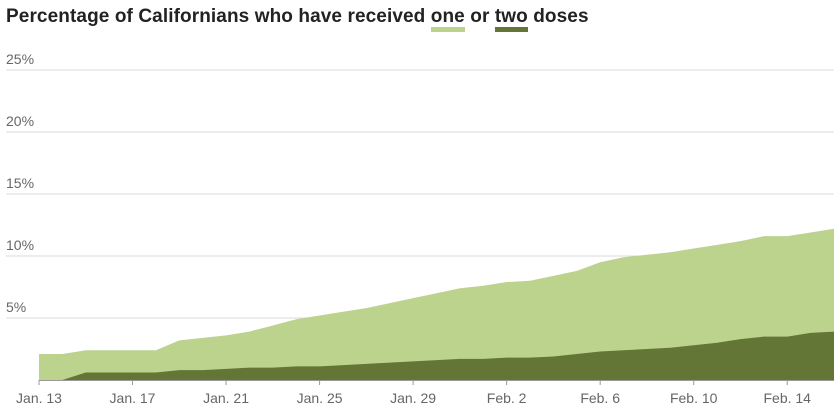  Describe the element at coordinates (320, 398) in the screenshot. I see `x-tick-label: Jan. 25` at that location.